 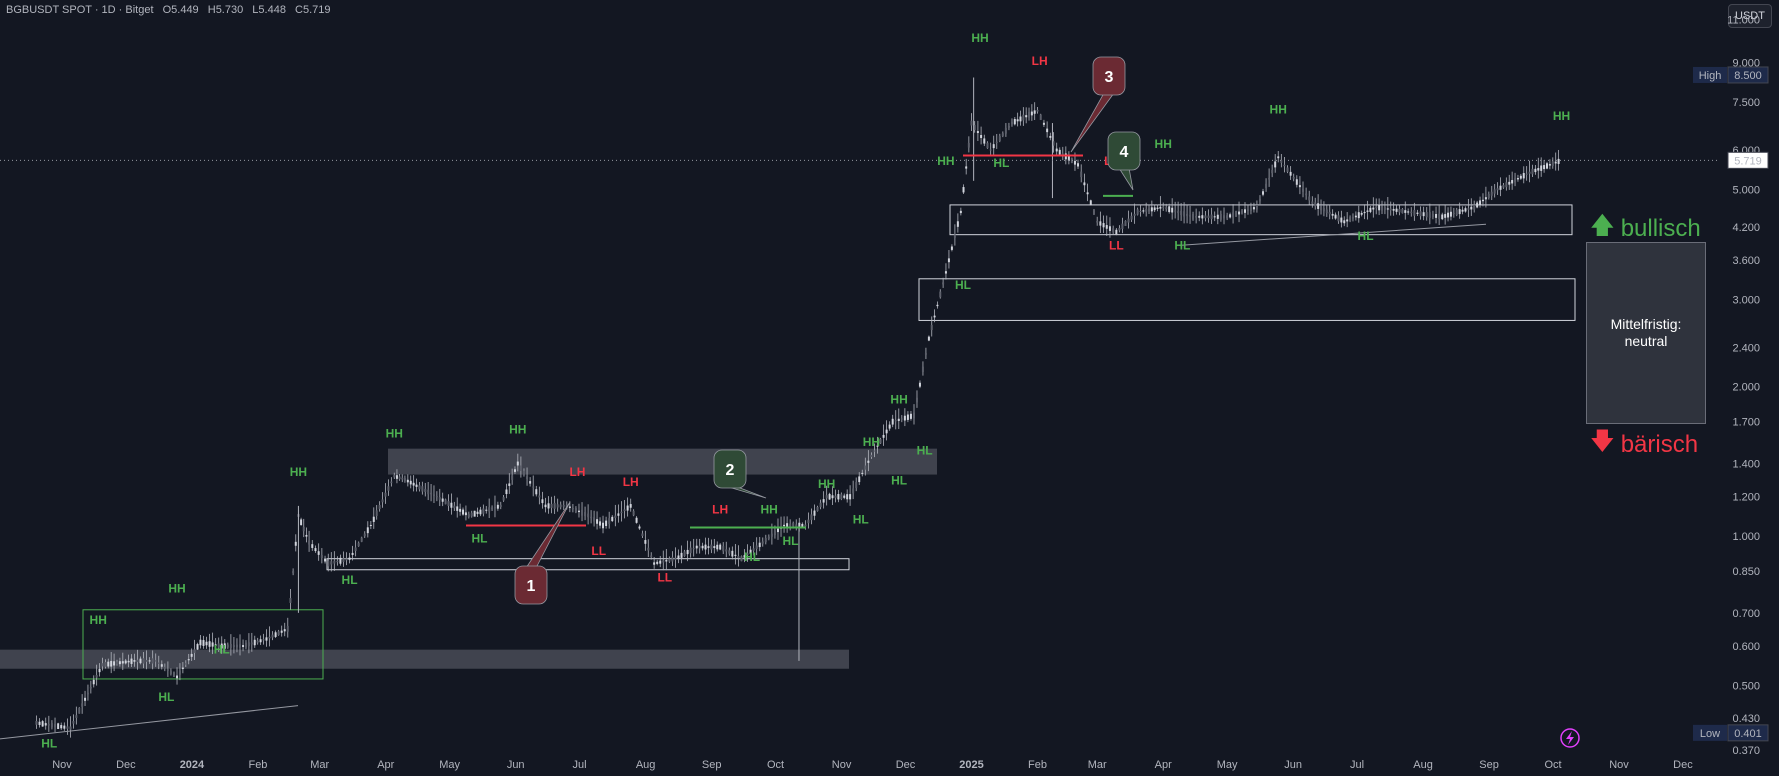 I want to click on price-badge, so click(x=1748, y=733).